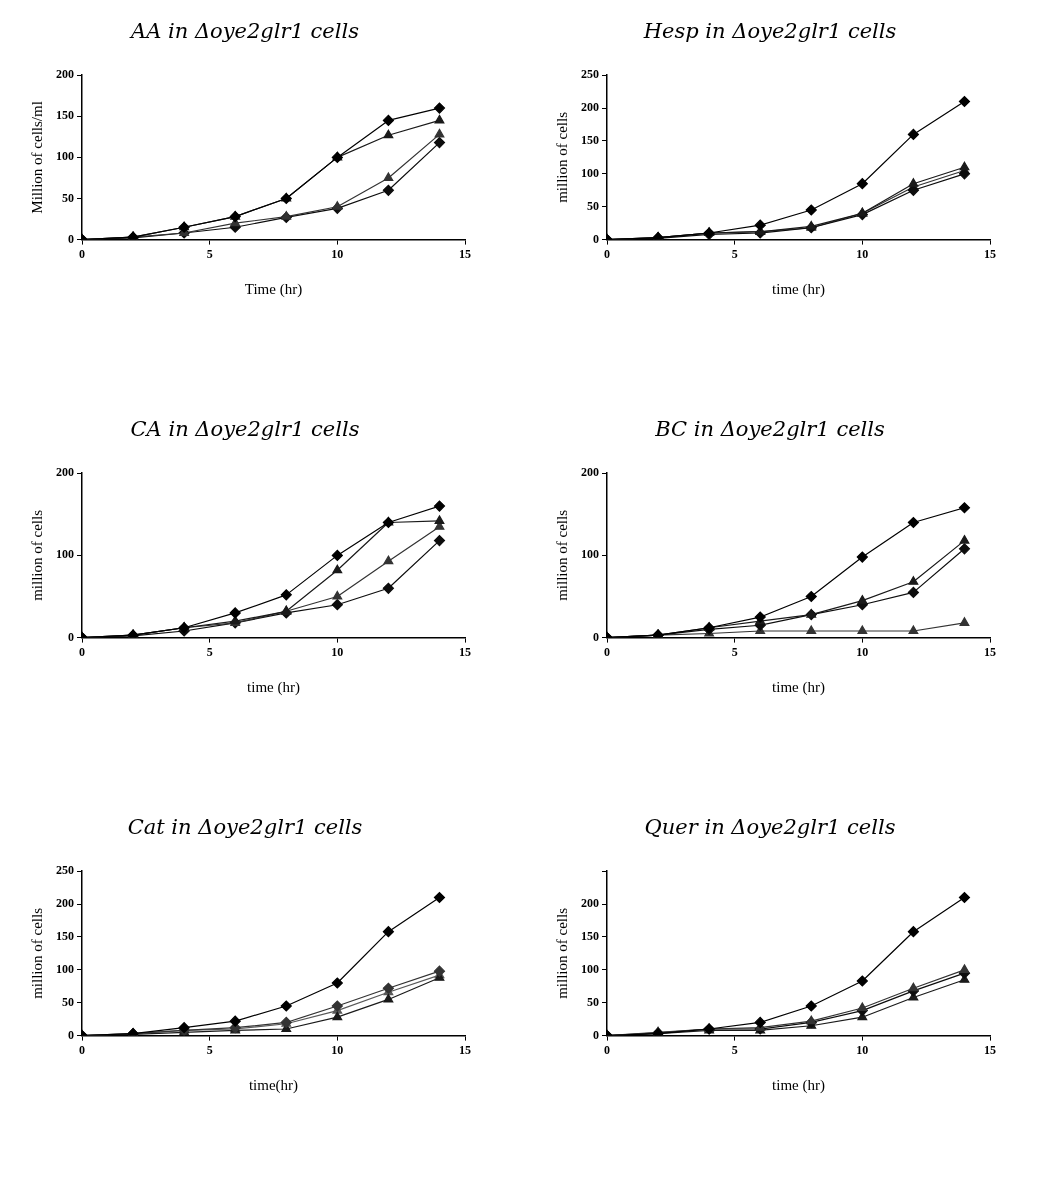 The image size is (1050, 1196). Describe the element at coordinates (770, 827) in the screenshot. I see `chart-title: Quer in Δoye2glr1 cells` at that location.